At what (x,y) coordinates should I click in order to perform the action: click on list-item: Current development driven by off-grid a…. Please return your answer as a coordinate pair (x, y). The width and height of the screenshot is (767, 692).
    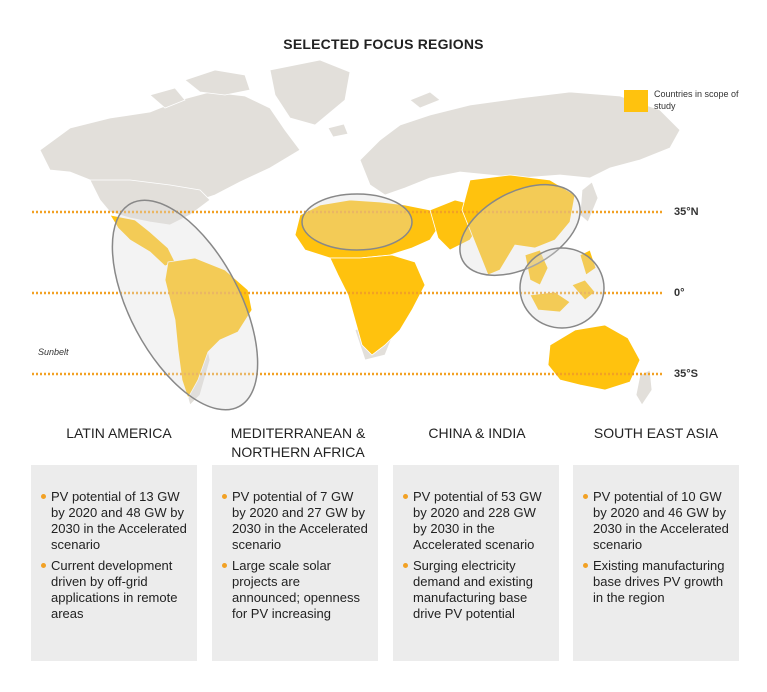
    Looking at the image, I should click on (115, 590).